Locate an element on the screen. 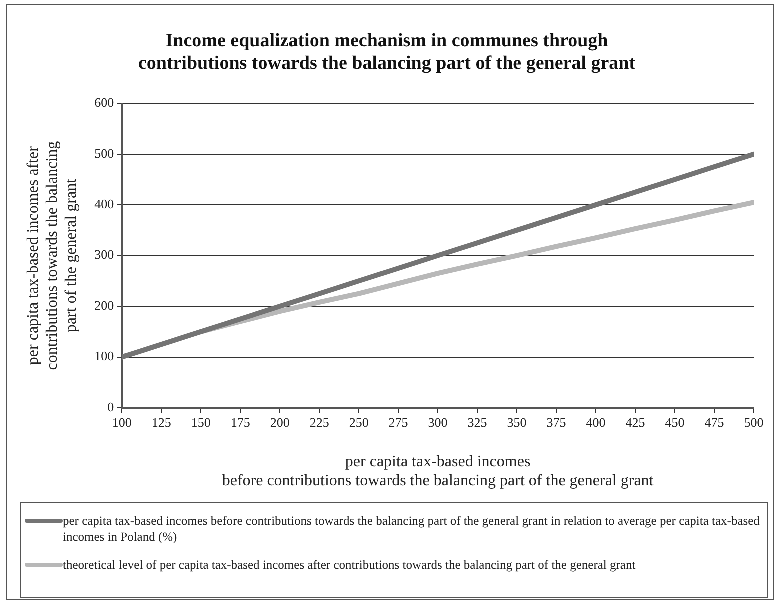  x-tick-label: 425 is located at coordinates (636, 422).